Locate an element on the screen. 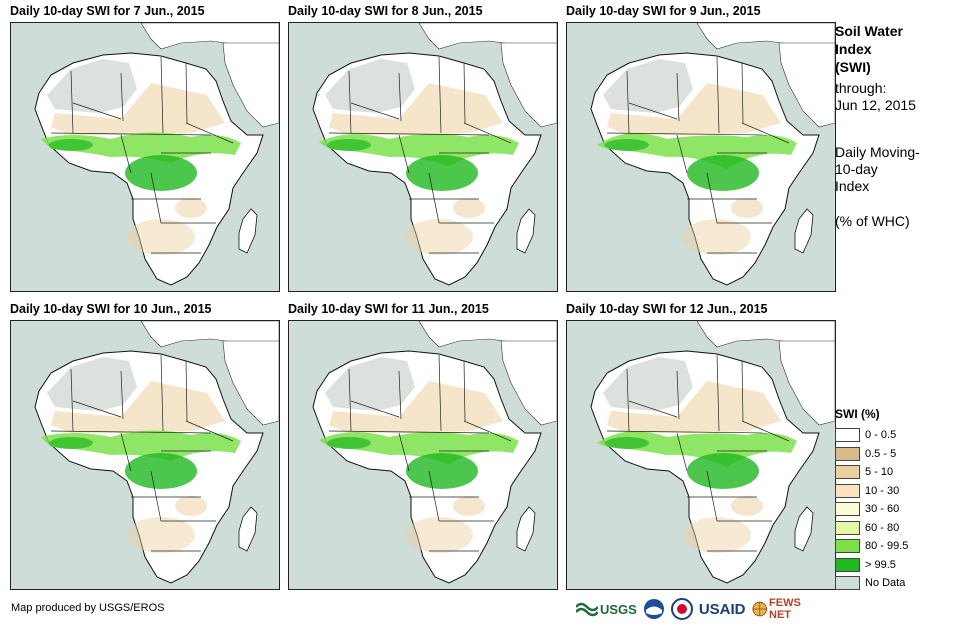 The height and width of the screenshot is (626, 967). usgs-wave-icon is located at coordinates (587, 609).